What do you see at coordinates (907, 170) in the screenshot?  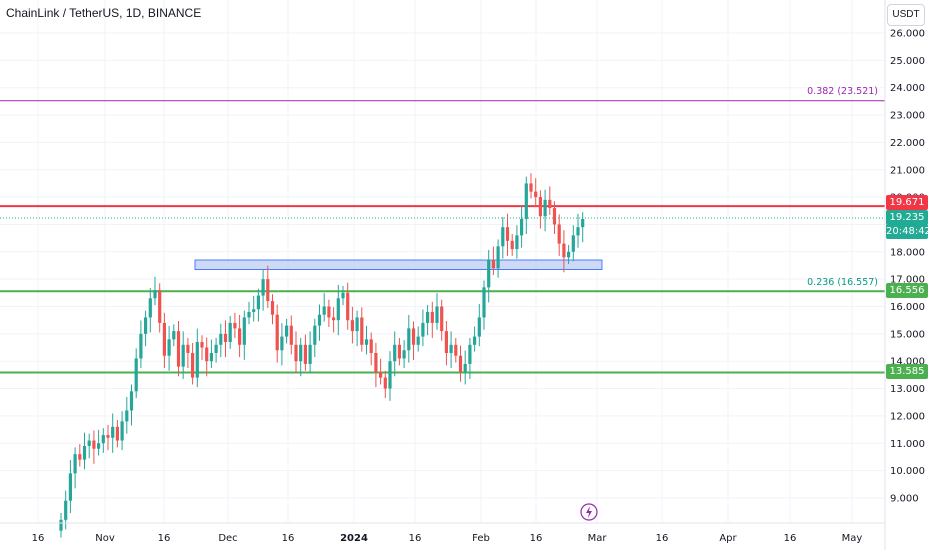 I see `price-tick-label: 21.000` at bounding box center [907, 170].